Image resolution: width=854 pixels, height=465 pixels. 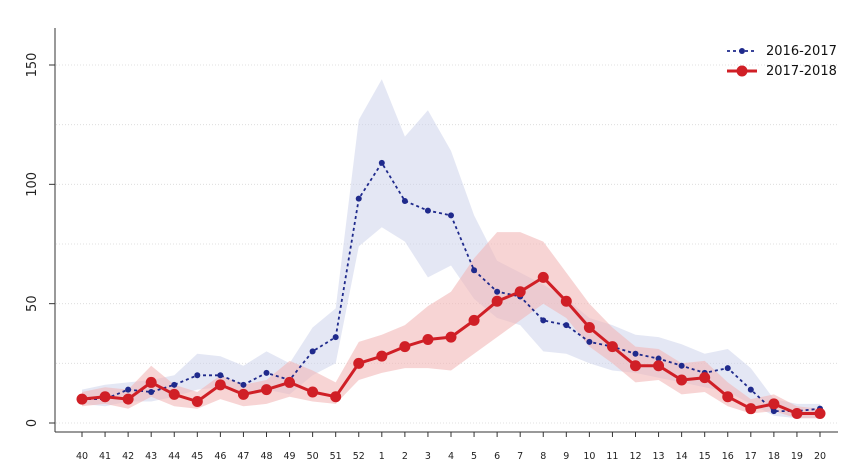 I want to click on legend-marker-2016-2017, so click(x=742, y=51).